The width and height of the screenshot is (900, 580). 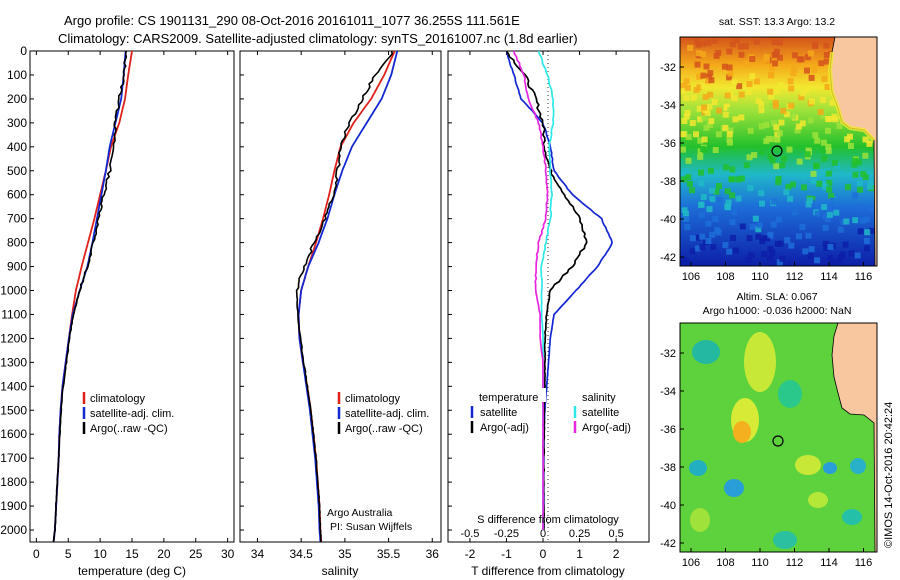 I want to click on x-tick-label: 0, so click(x=36, y=554).